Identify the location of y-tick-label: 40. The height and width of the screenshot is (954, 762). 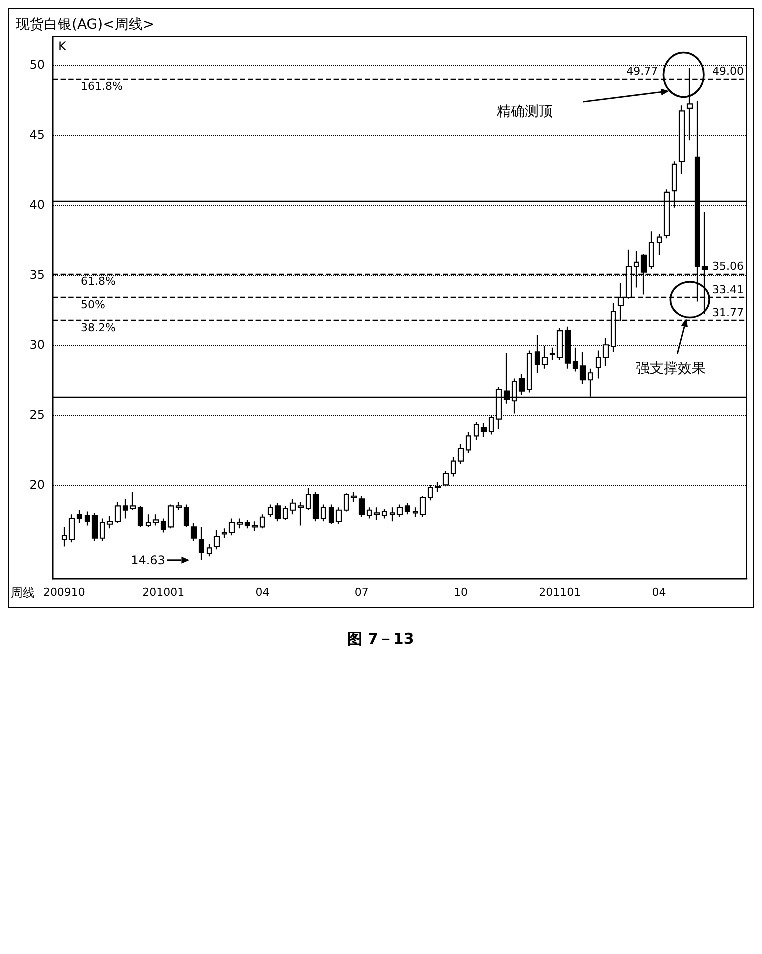
(37, 205).